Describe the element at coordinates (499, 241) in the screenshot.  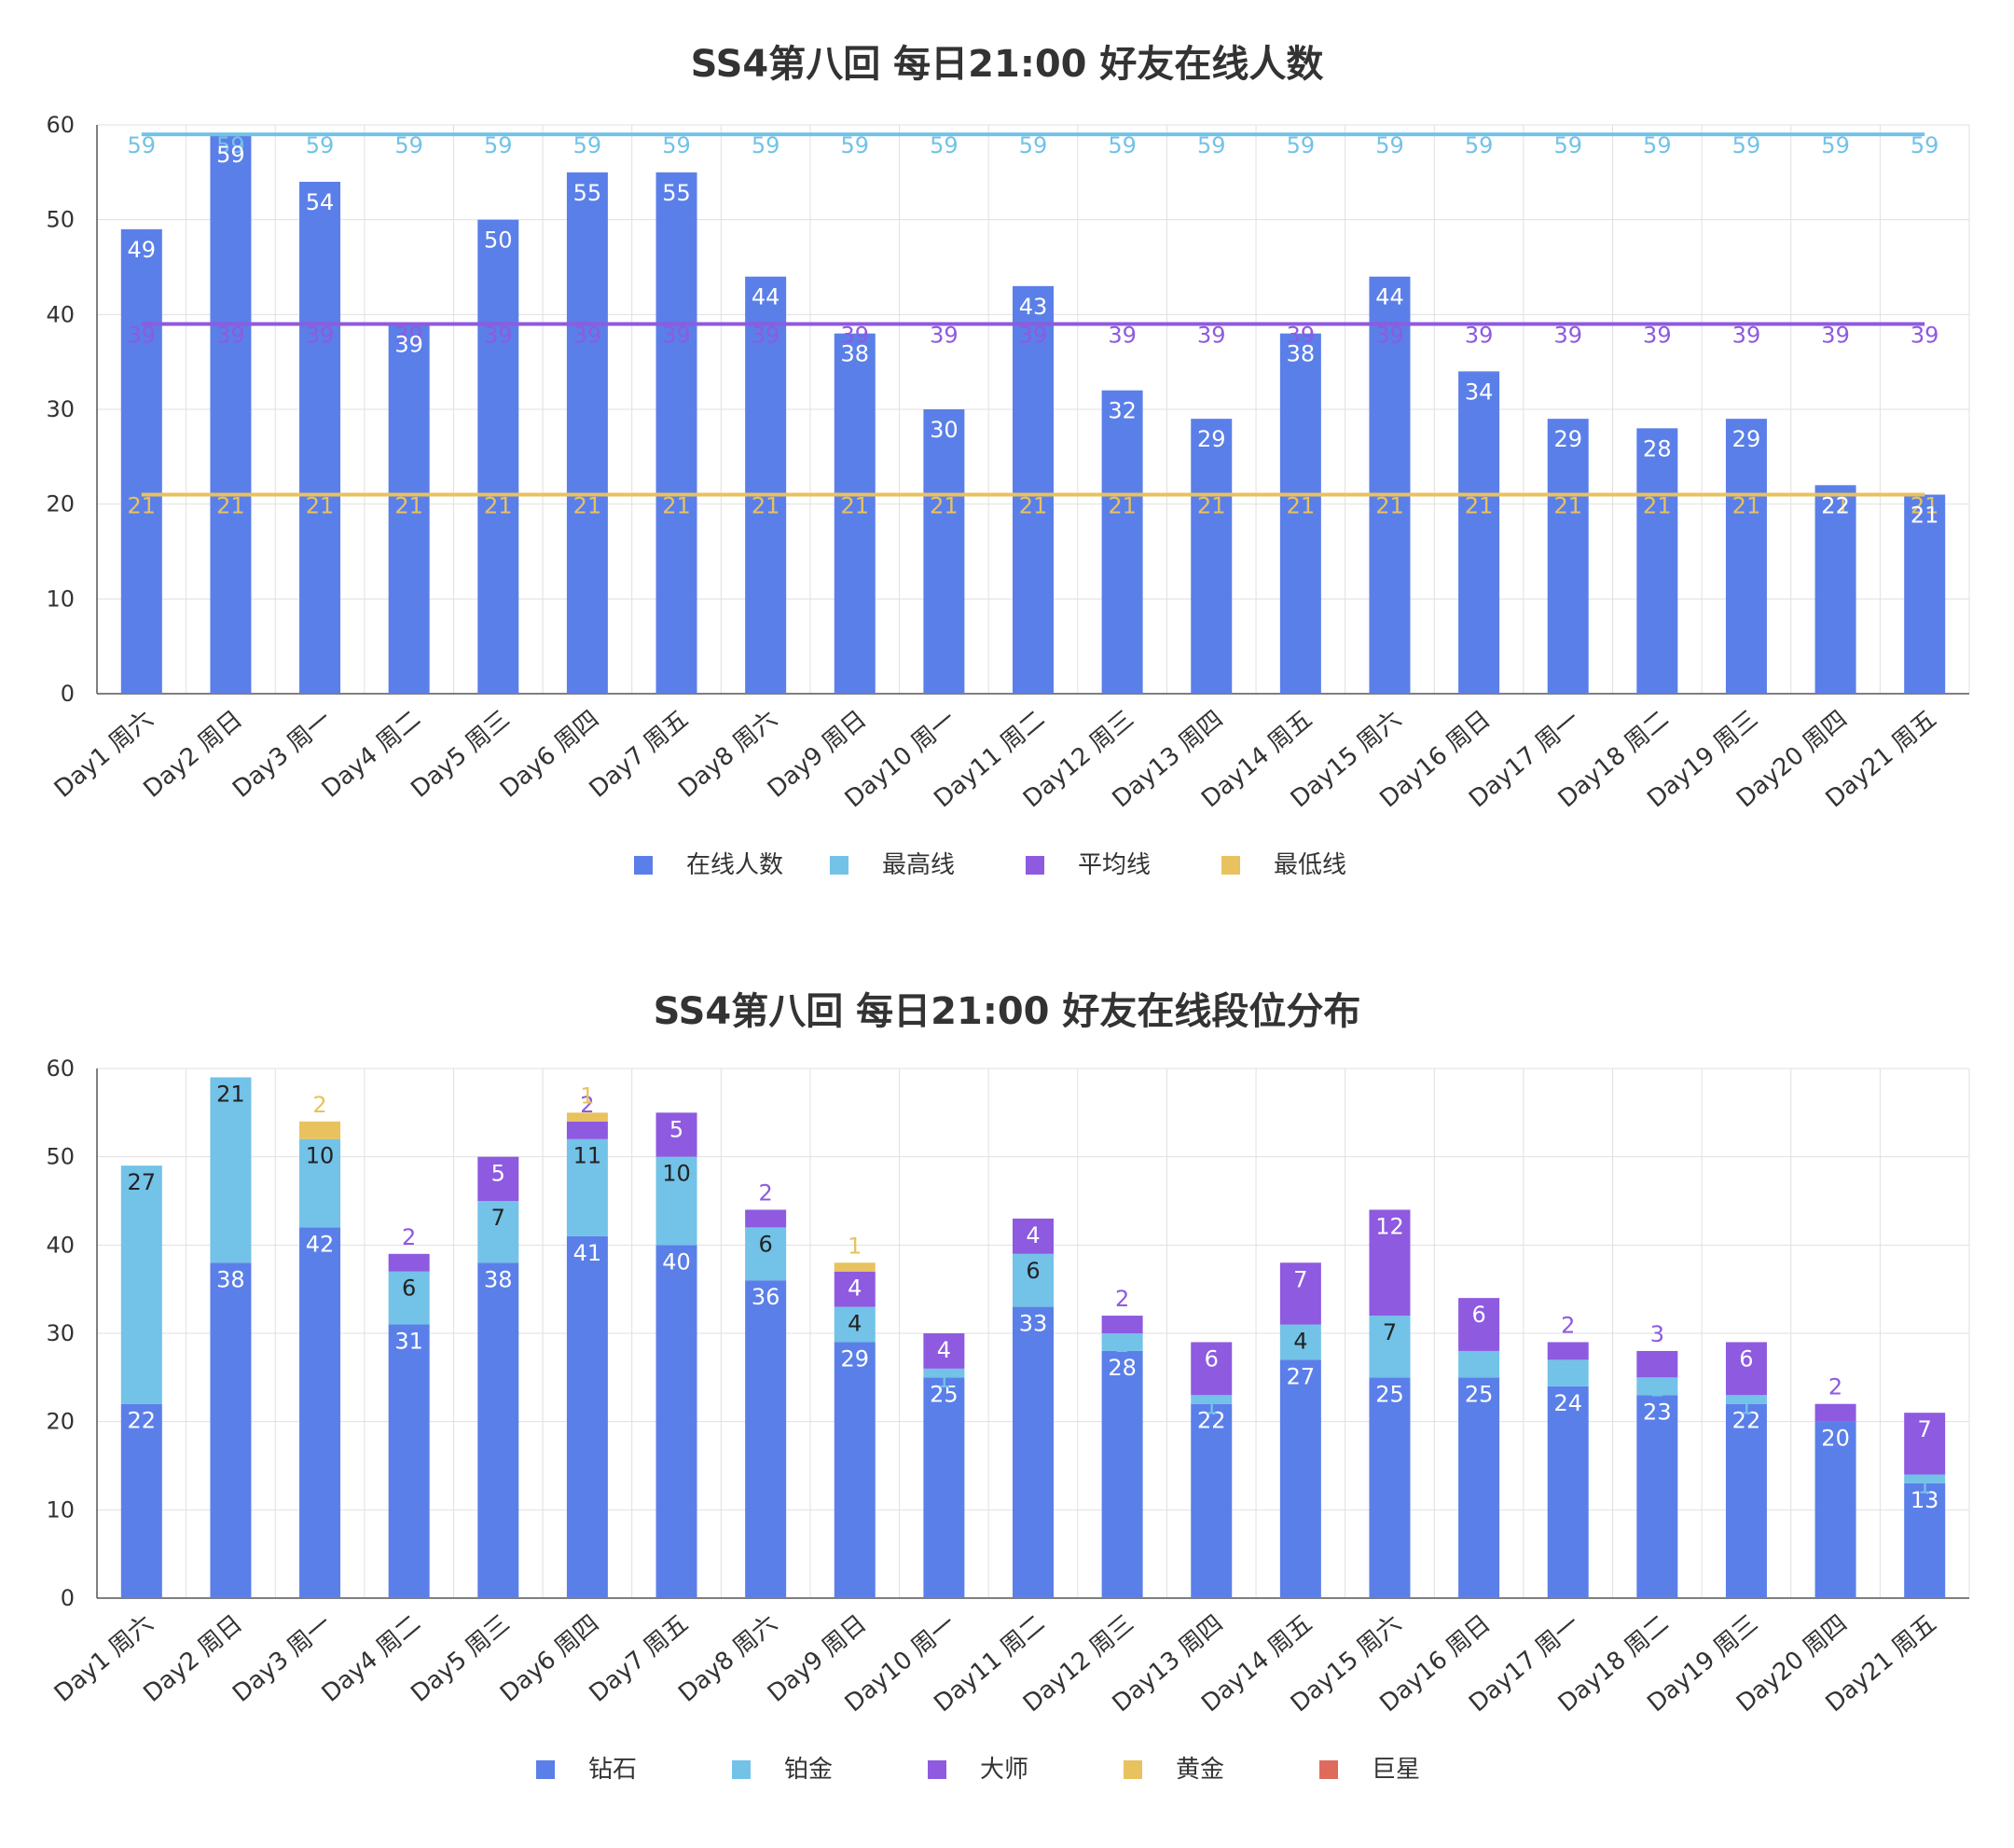
I see `bar-data-label: 50` at that location.